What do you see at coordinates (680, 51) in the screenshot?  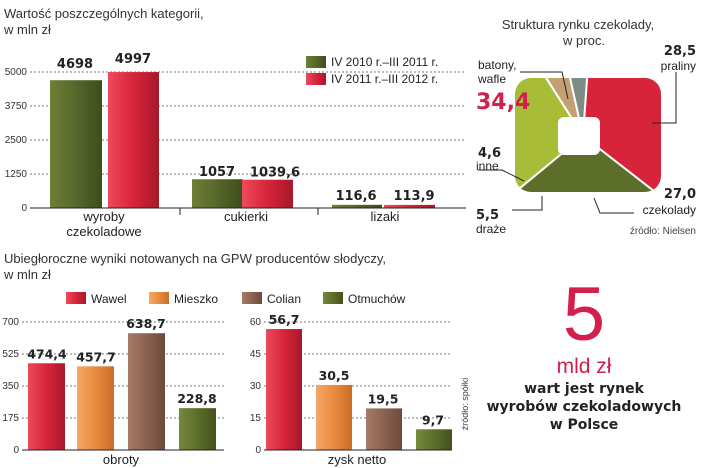 I see `label-praliny-value: 28,5` at bounding box center [680, 51].